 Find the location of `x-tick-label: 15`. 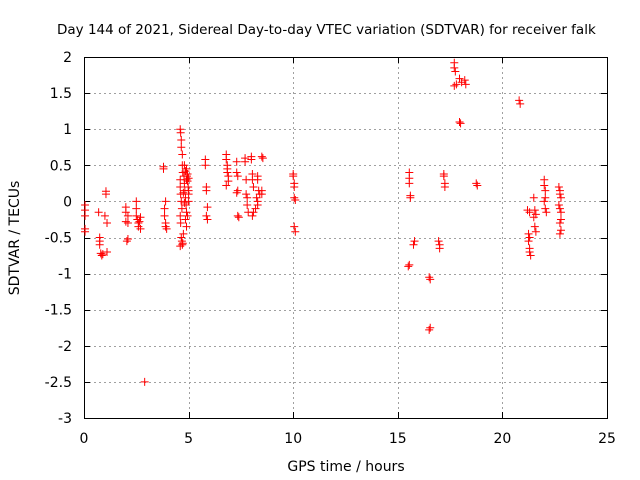

x-tick-label: 15 is located at coordinates (398, 439).